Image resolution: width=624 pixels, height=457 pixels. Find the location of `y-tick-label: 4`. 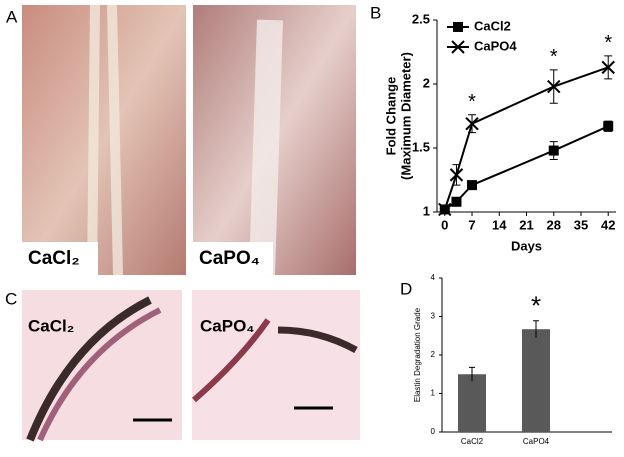

y-tick-label: 4 is located at coordinates (433, 277).